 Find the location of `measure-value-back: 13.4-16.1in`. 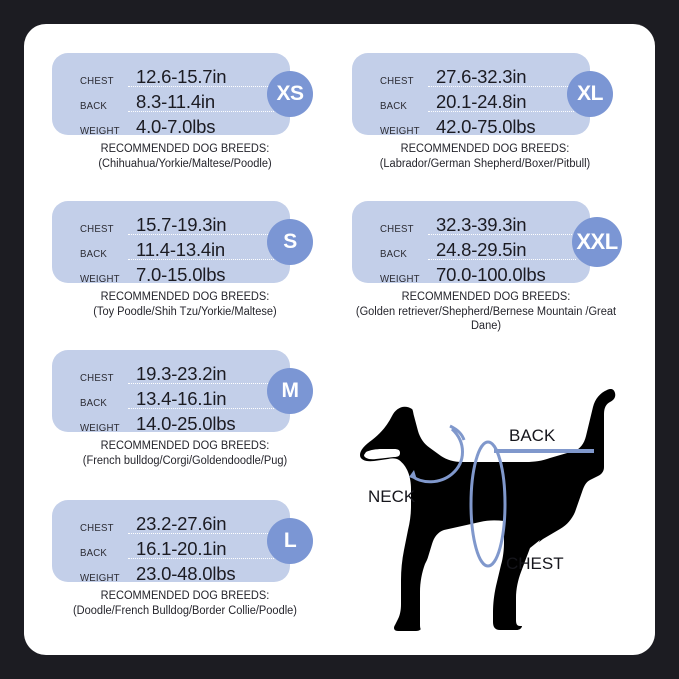

measure-value-back: 13.4-16.1in is located at coordinates (181, 398).